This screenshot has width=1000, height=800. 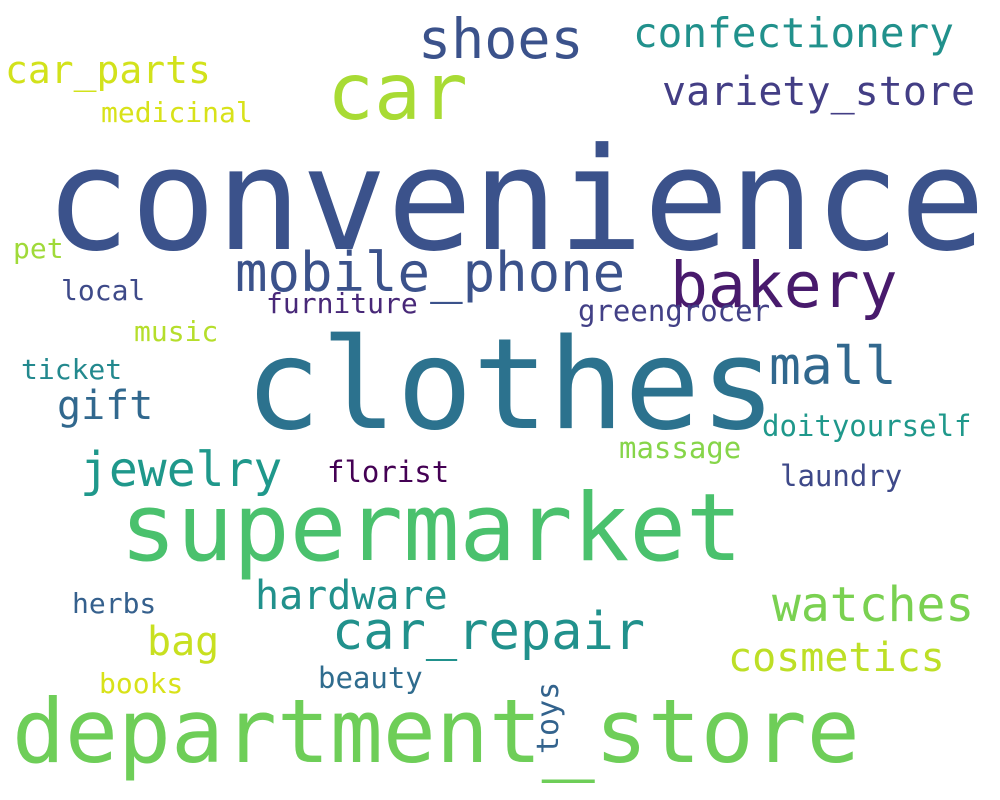 I want to click on word-furniture: furniture, so click(x=342, y=303).